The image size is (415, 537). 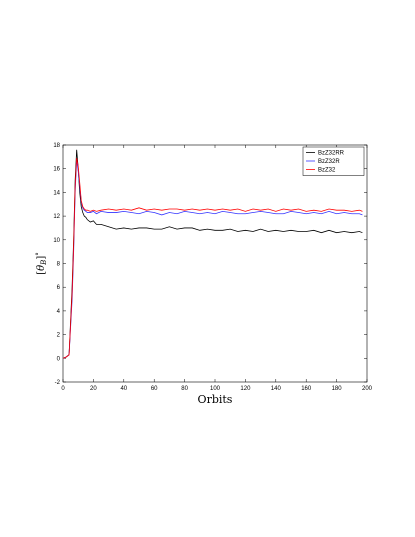 What do you see at coordinates (215, 399) in the screenshot?
I see `x-axis-label: Orbits` at bounding box center [215, 399].